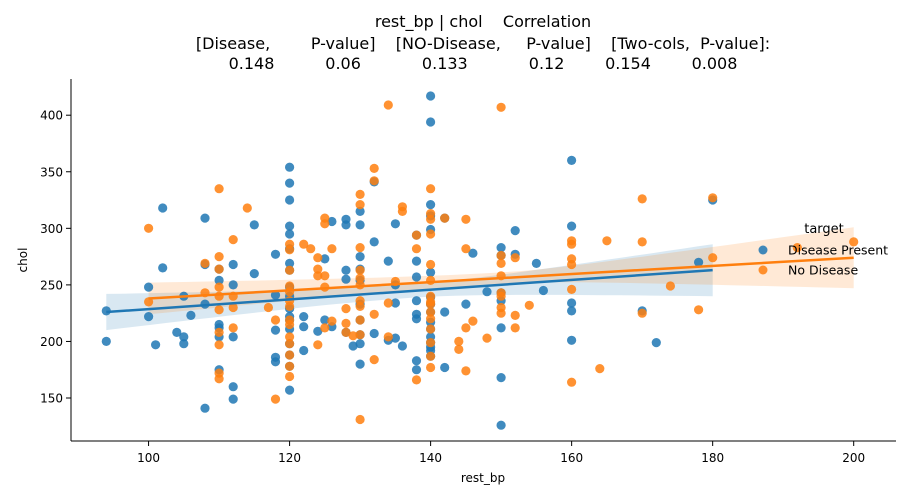 This screenshot has width=910, height=500. I want to click on x-tick-label: 140, so click(430, 458).